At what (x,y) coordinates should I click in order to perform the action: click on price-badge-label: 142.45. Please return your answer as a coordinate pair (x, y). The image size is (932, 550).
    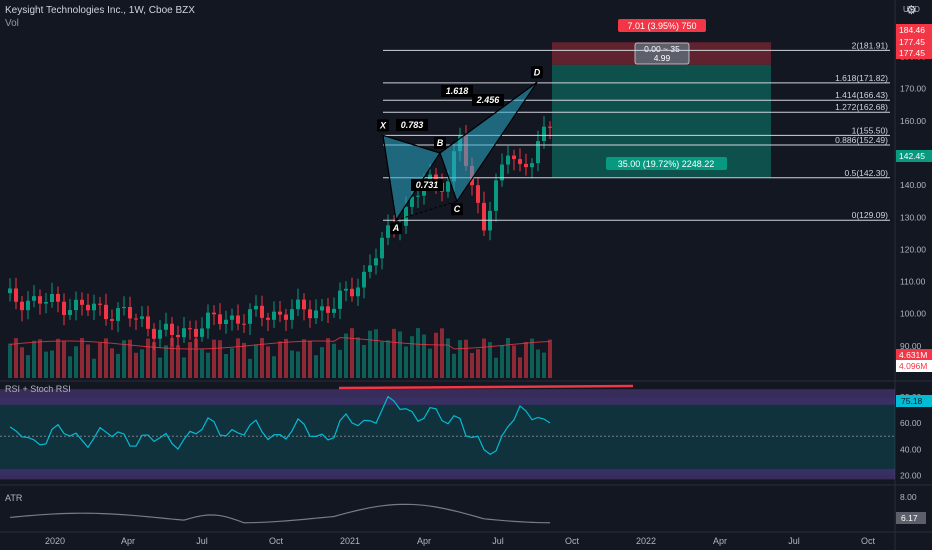
    Looking at the image, I should click on (912, 156).